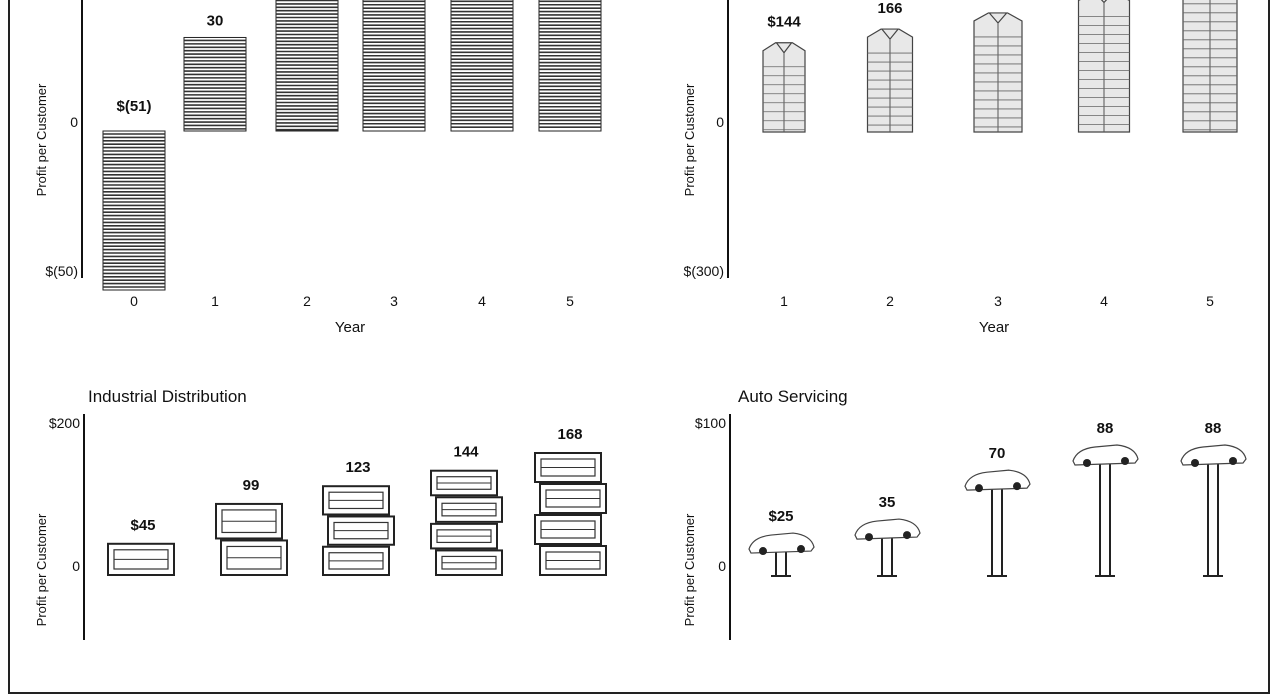 The width and height of the screenshot is (1280, 694). I want to click on p3-title: Industrial Distribution, so click(167, 396).